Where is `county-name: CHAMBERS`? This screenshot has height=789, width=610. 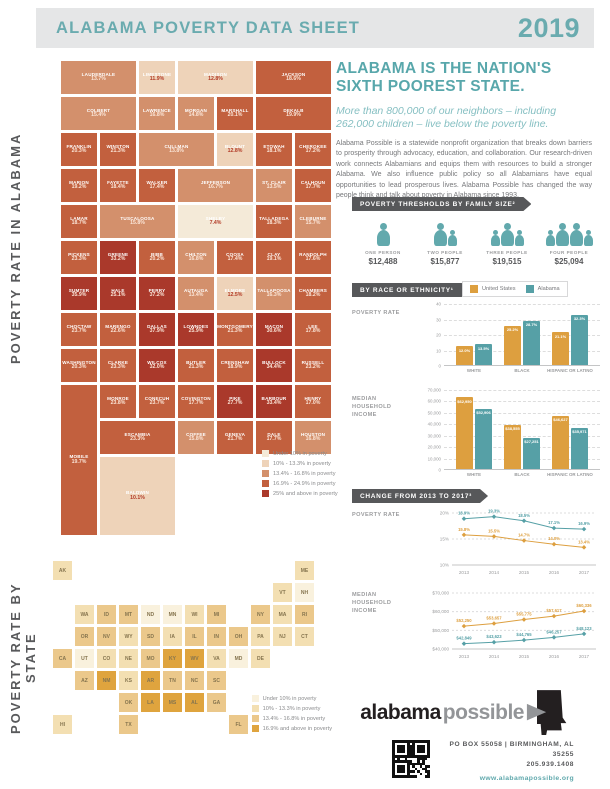 county-name: CHAMBERS is located at coordinates (313, 290).